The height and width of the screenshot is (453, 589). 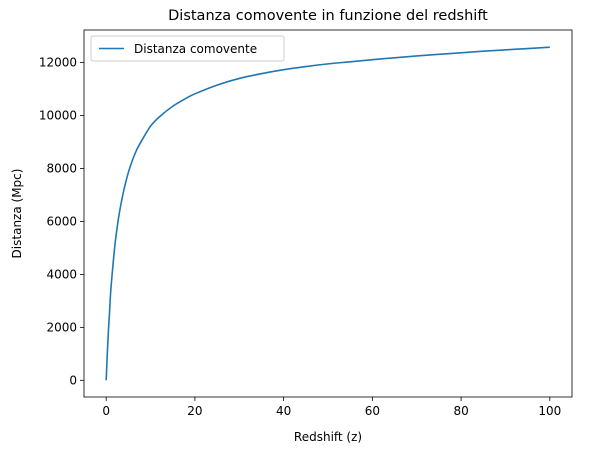 I want to click on legend: Distanza comovente, so click(x=187, y=48).